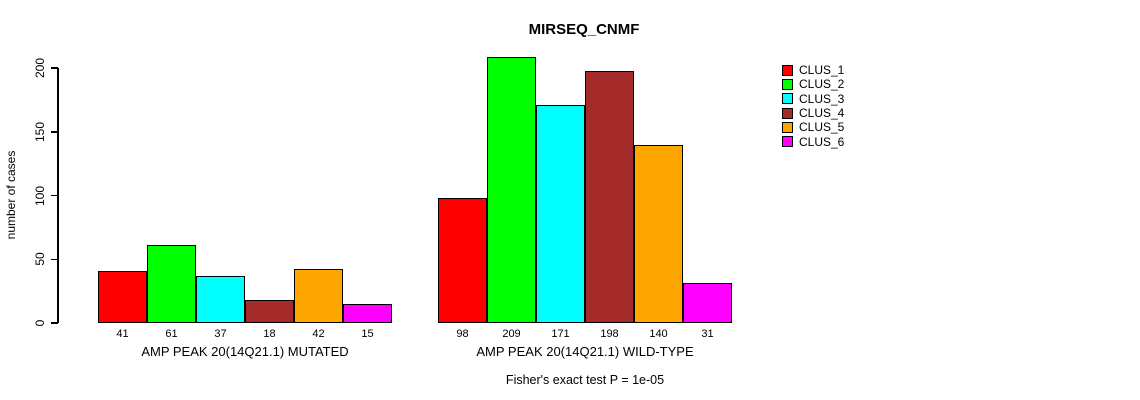 The image size is (1140, 400). What do you see at coordinates (40, 323) in the screenshot?
I see `y-tick-label: 0` at bounding box center [40, 323].